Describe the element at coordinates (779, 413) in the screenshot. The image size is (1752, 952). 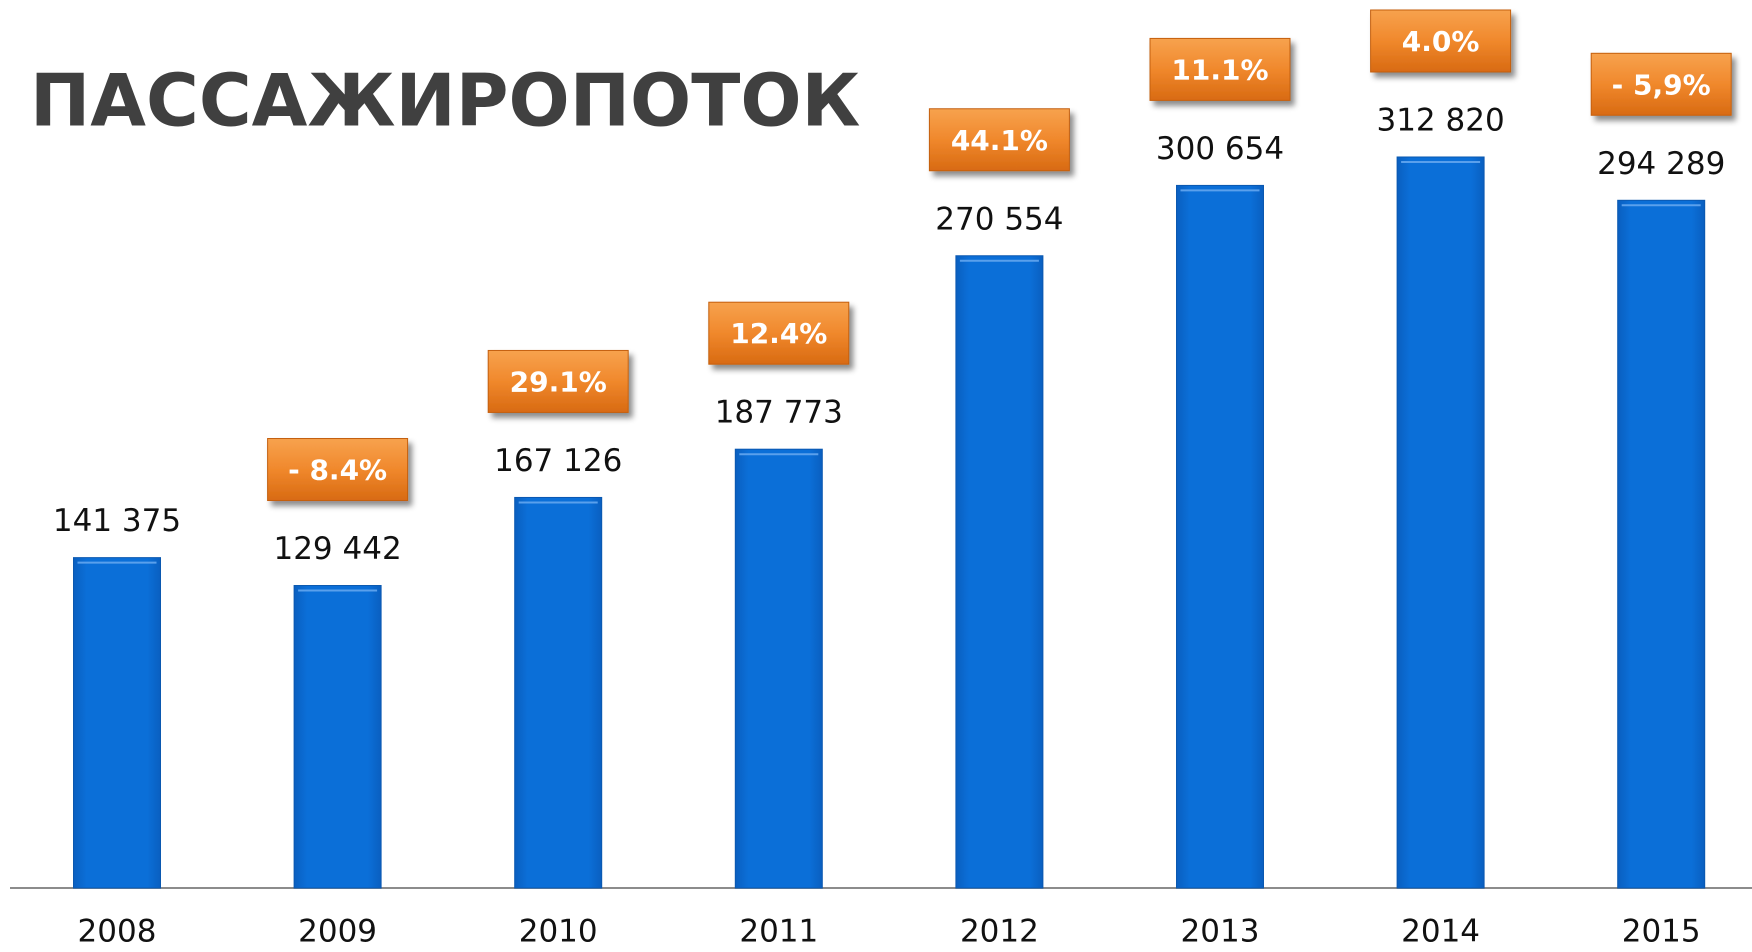
I see `value-label: 187 773` at that location.